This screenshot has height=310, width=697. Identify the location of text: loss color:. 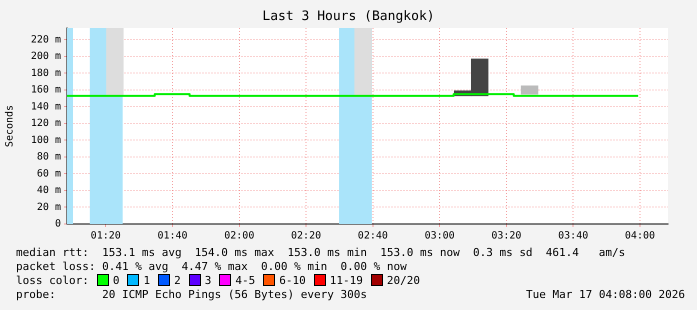
(52, 280).